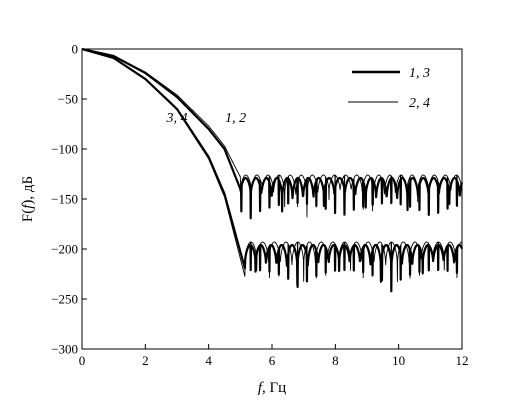 Image resolution: width=525 pixels, height=405 pixels. I want to click on y-axis: 0 −50 −100 −150 −200 −250 −300, so click(69, 199).